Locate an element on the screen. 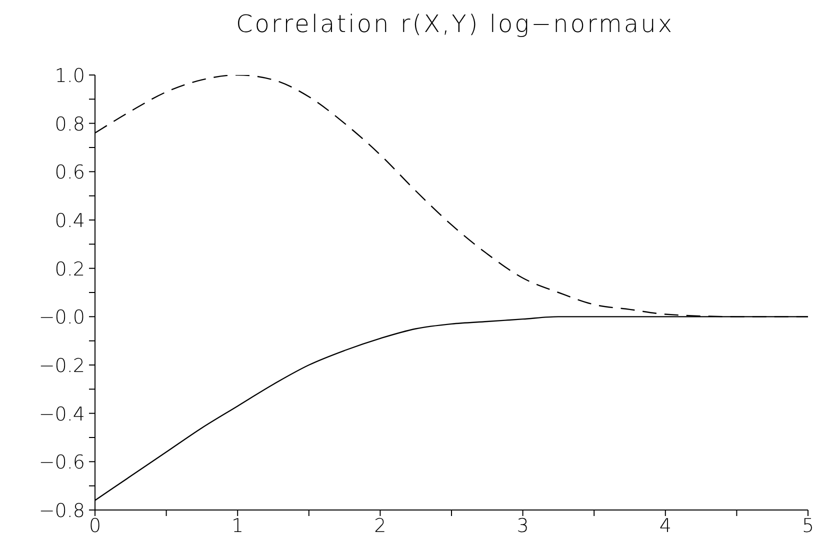 This screenshot has height=545, width=823. chart-title: Correlation r(X,Y) log−normaux is located at coordinates (455, 24).